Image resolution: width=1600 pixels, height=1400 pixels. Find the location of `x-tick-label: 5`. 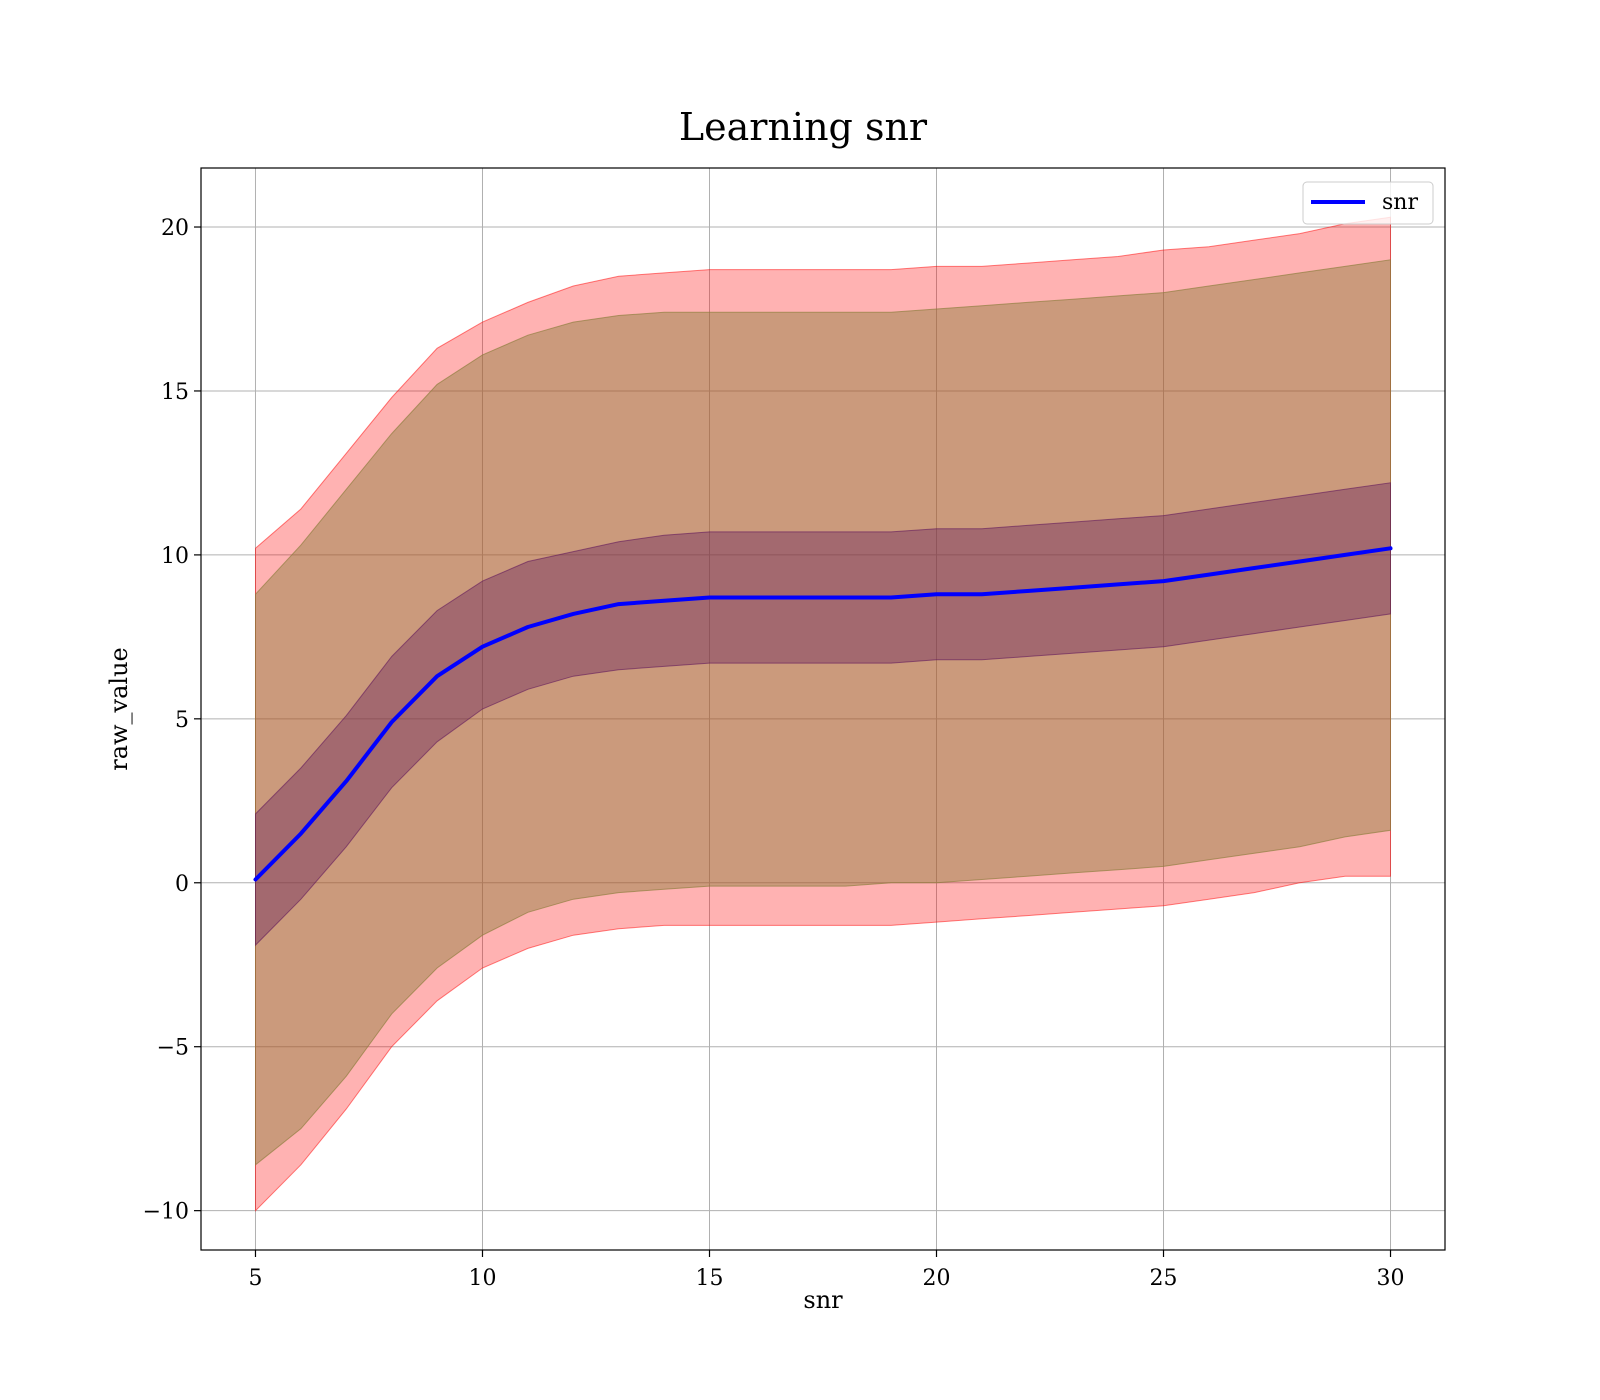

x-tick-label: 5 is located at coordinates (255, 1278).